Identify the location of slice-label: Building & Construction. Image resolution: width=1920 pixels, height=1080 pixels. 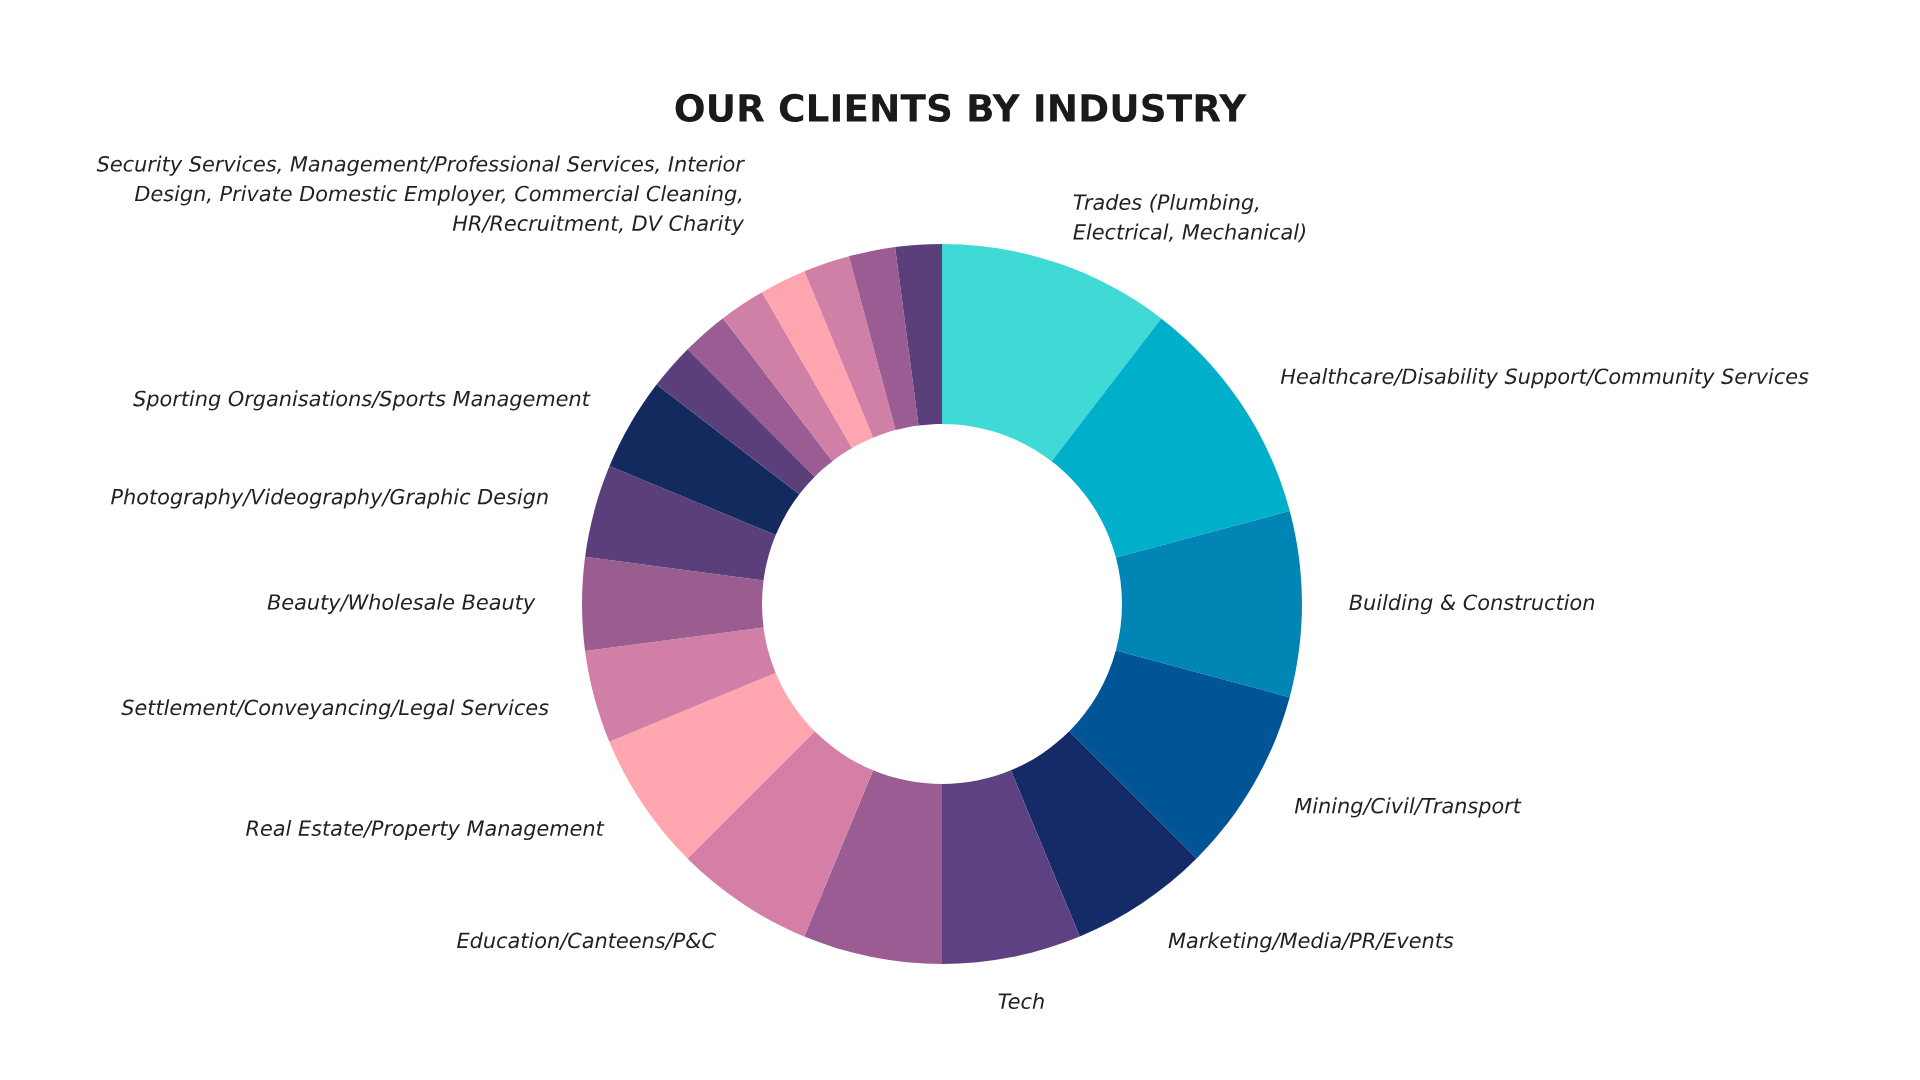
(1472, 604).